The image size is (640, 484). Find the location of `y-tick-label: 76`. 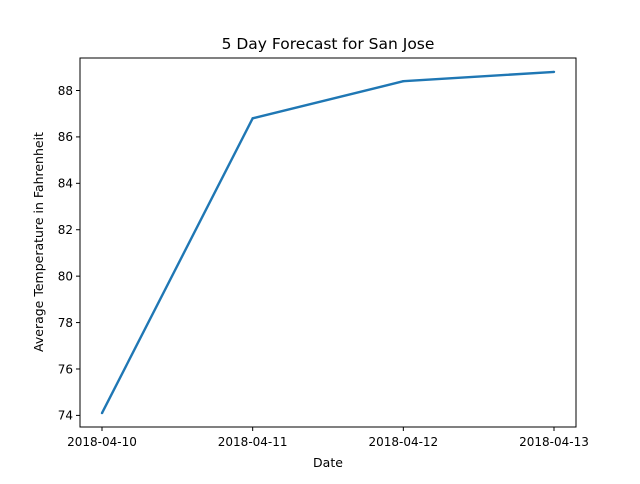

y-tick-label: 76 is located at coordinates (65, 369).